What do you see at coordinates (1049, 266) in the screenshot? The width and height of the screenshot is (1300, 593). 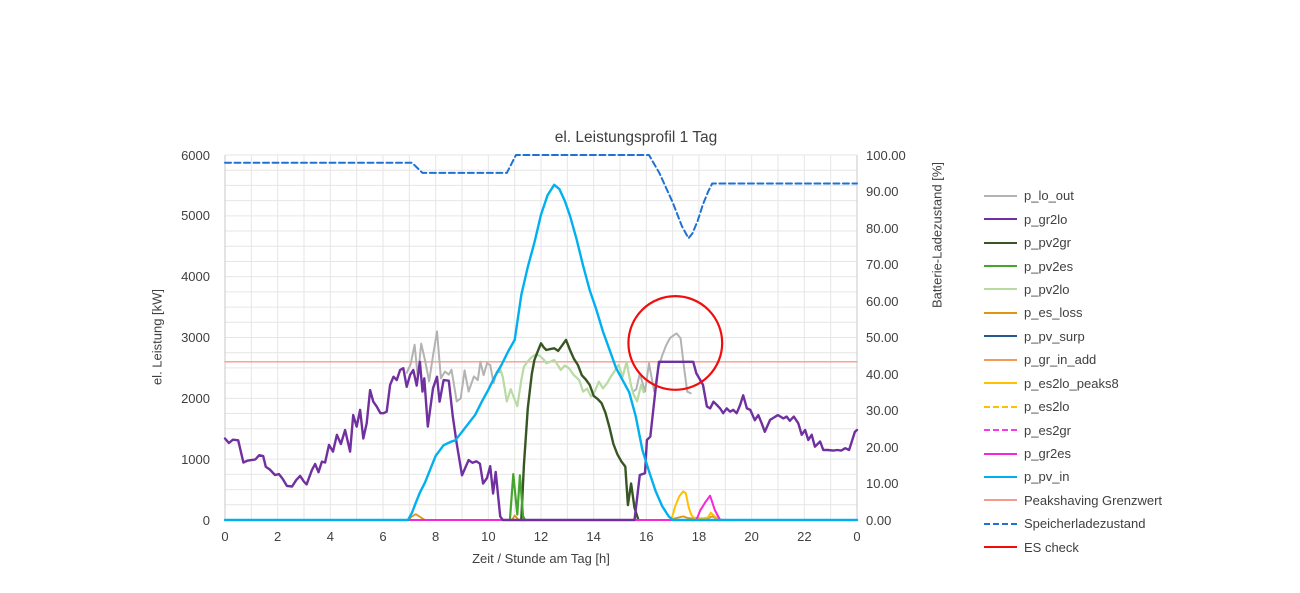 I see `legend-label: p_pv2es` at bounding box center [1049, 266].